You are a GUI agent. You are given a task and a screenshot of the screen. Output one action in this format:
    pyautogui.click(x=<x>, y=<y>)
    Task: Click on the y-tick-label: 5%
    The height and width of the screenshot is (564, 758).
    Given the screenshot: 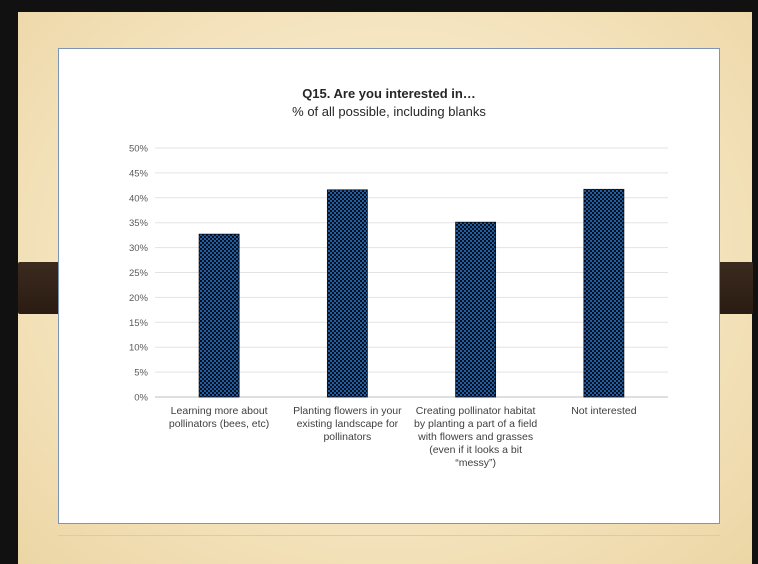 What is the action you would take?
    pyautogui.click(x=141, y=373)
    